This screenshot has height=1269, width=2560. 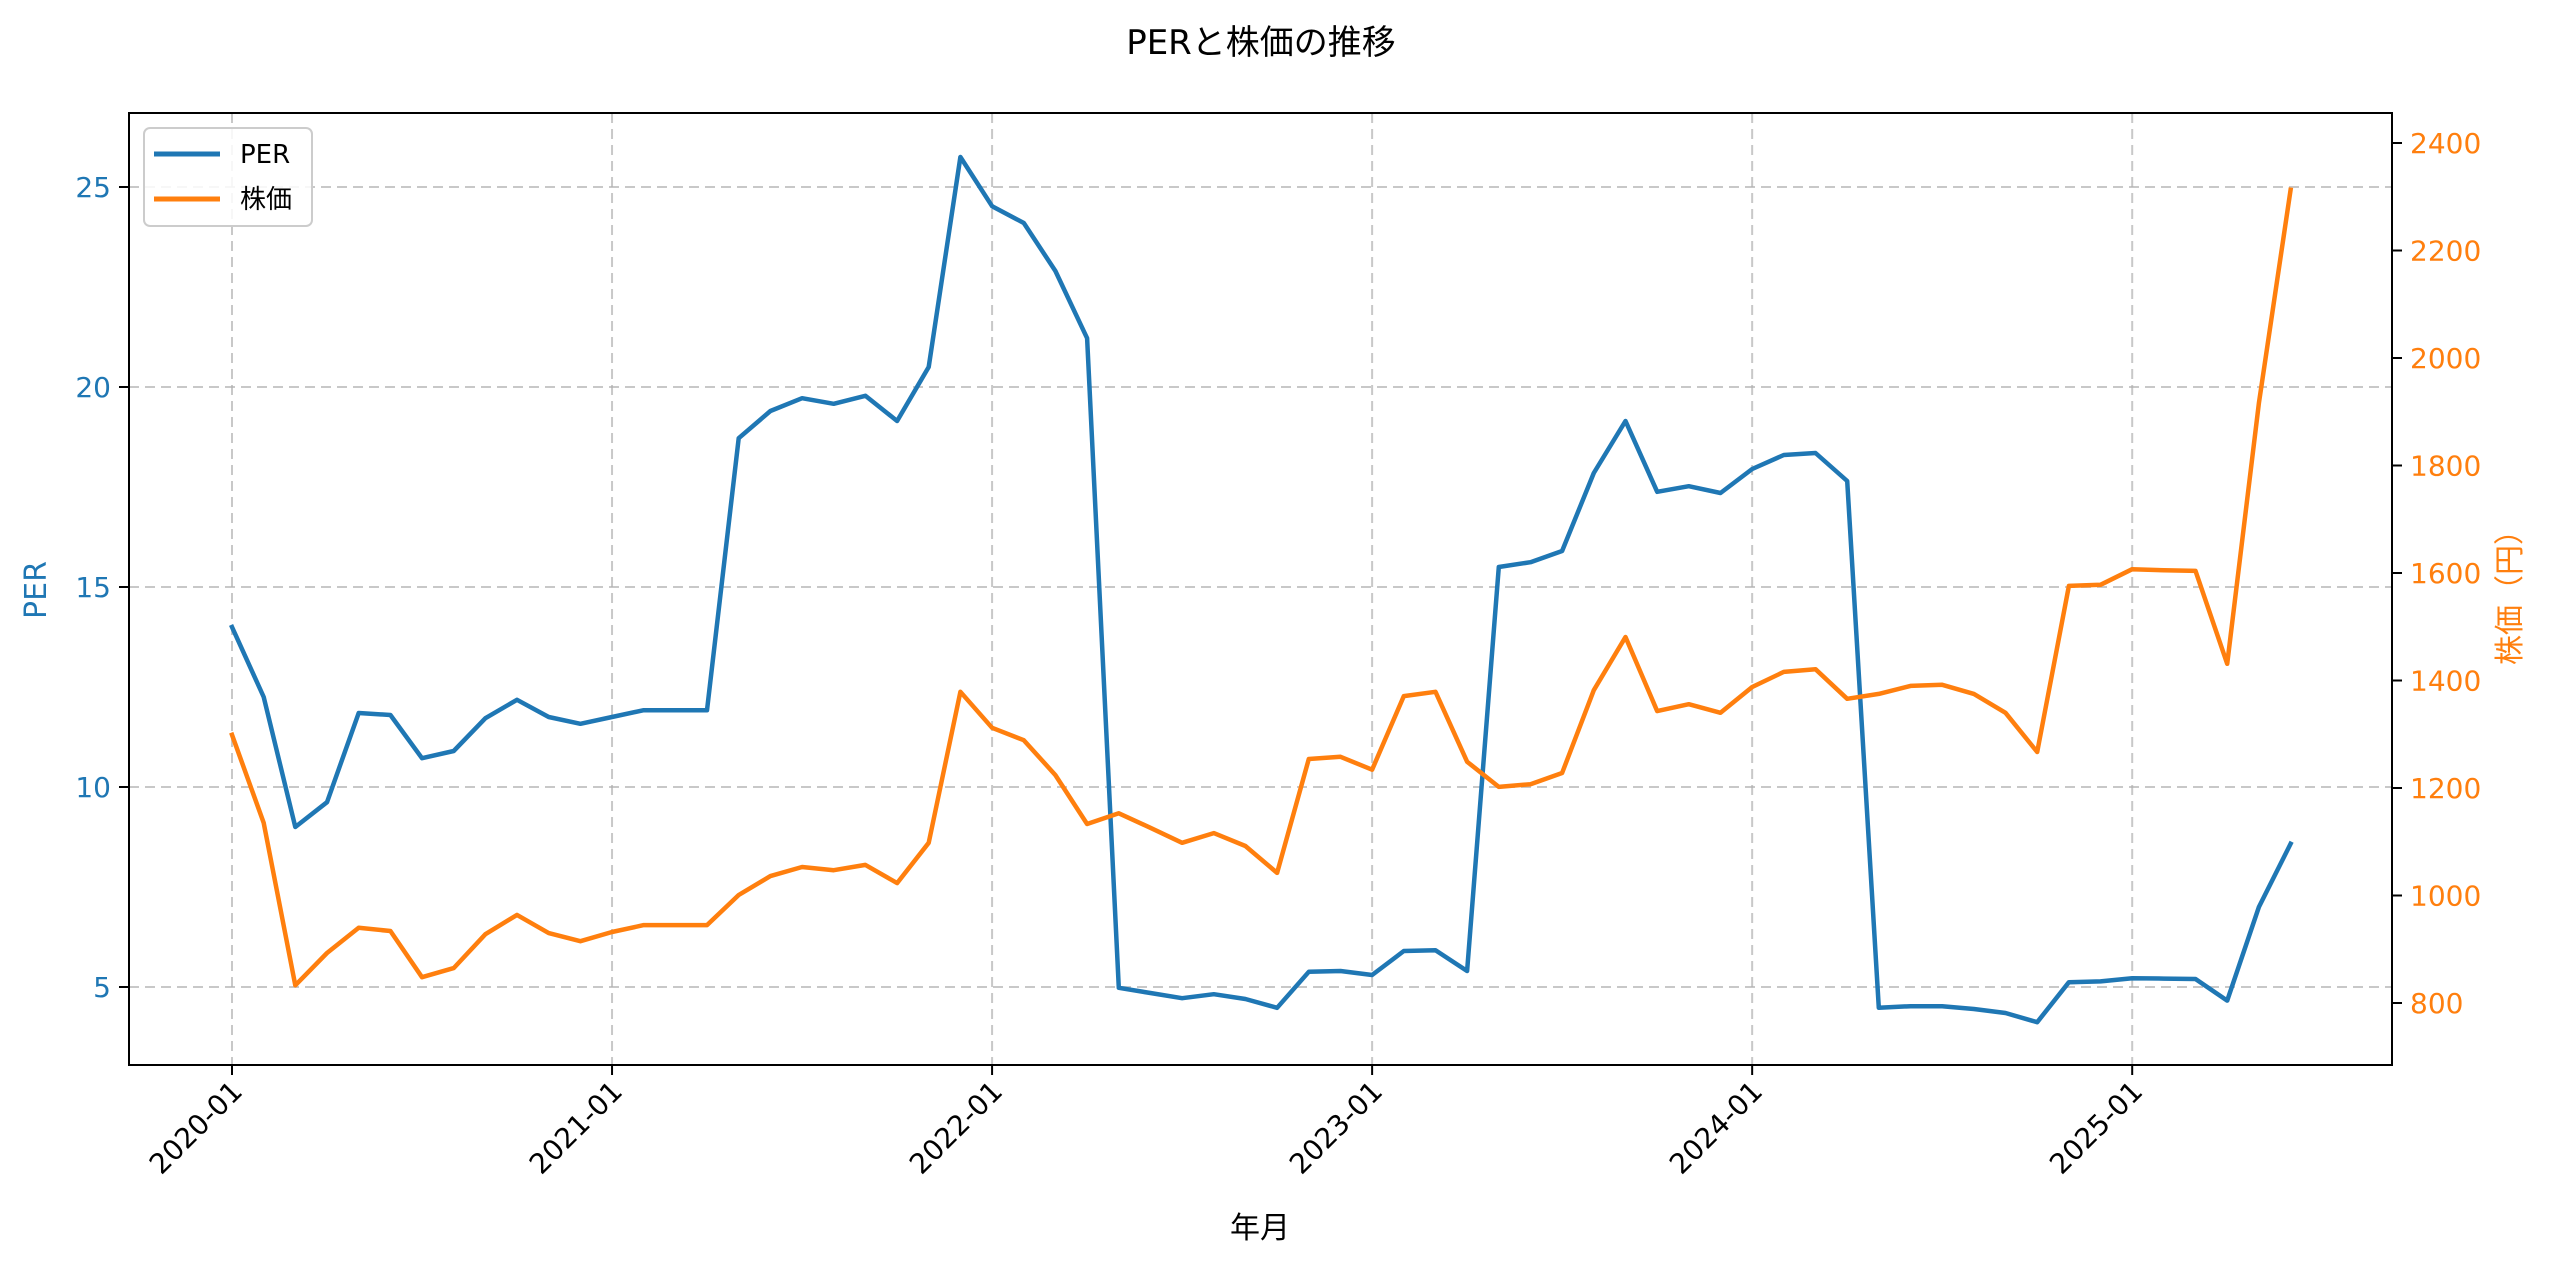 What do you see at coordinates (2445, 681) in the screenshot?
I see `right-y-tick-label: 1400` at bounding box center [2445, 681].